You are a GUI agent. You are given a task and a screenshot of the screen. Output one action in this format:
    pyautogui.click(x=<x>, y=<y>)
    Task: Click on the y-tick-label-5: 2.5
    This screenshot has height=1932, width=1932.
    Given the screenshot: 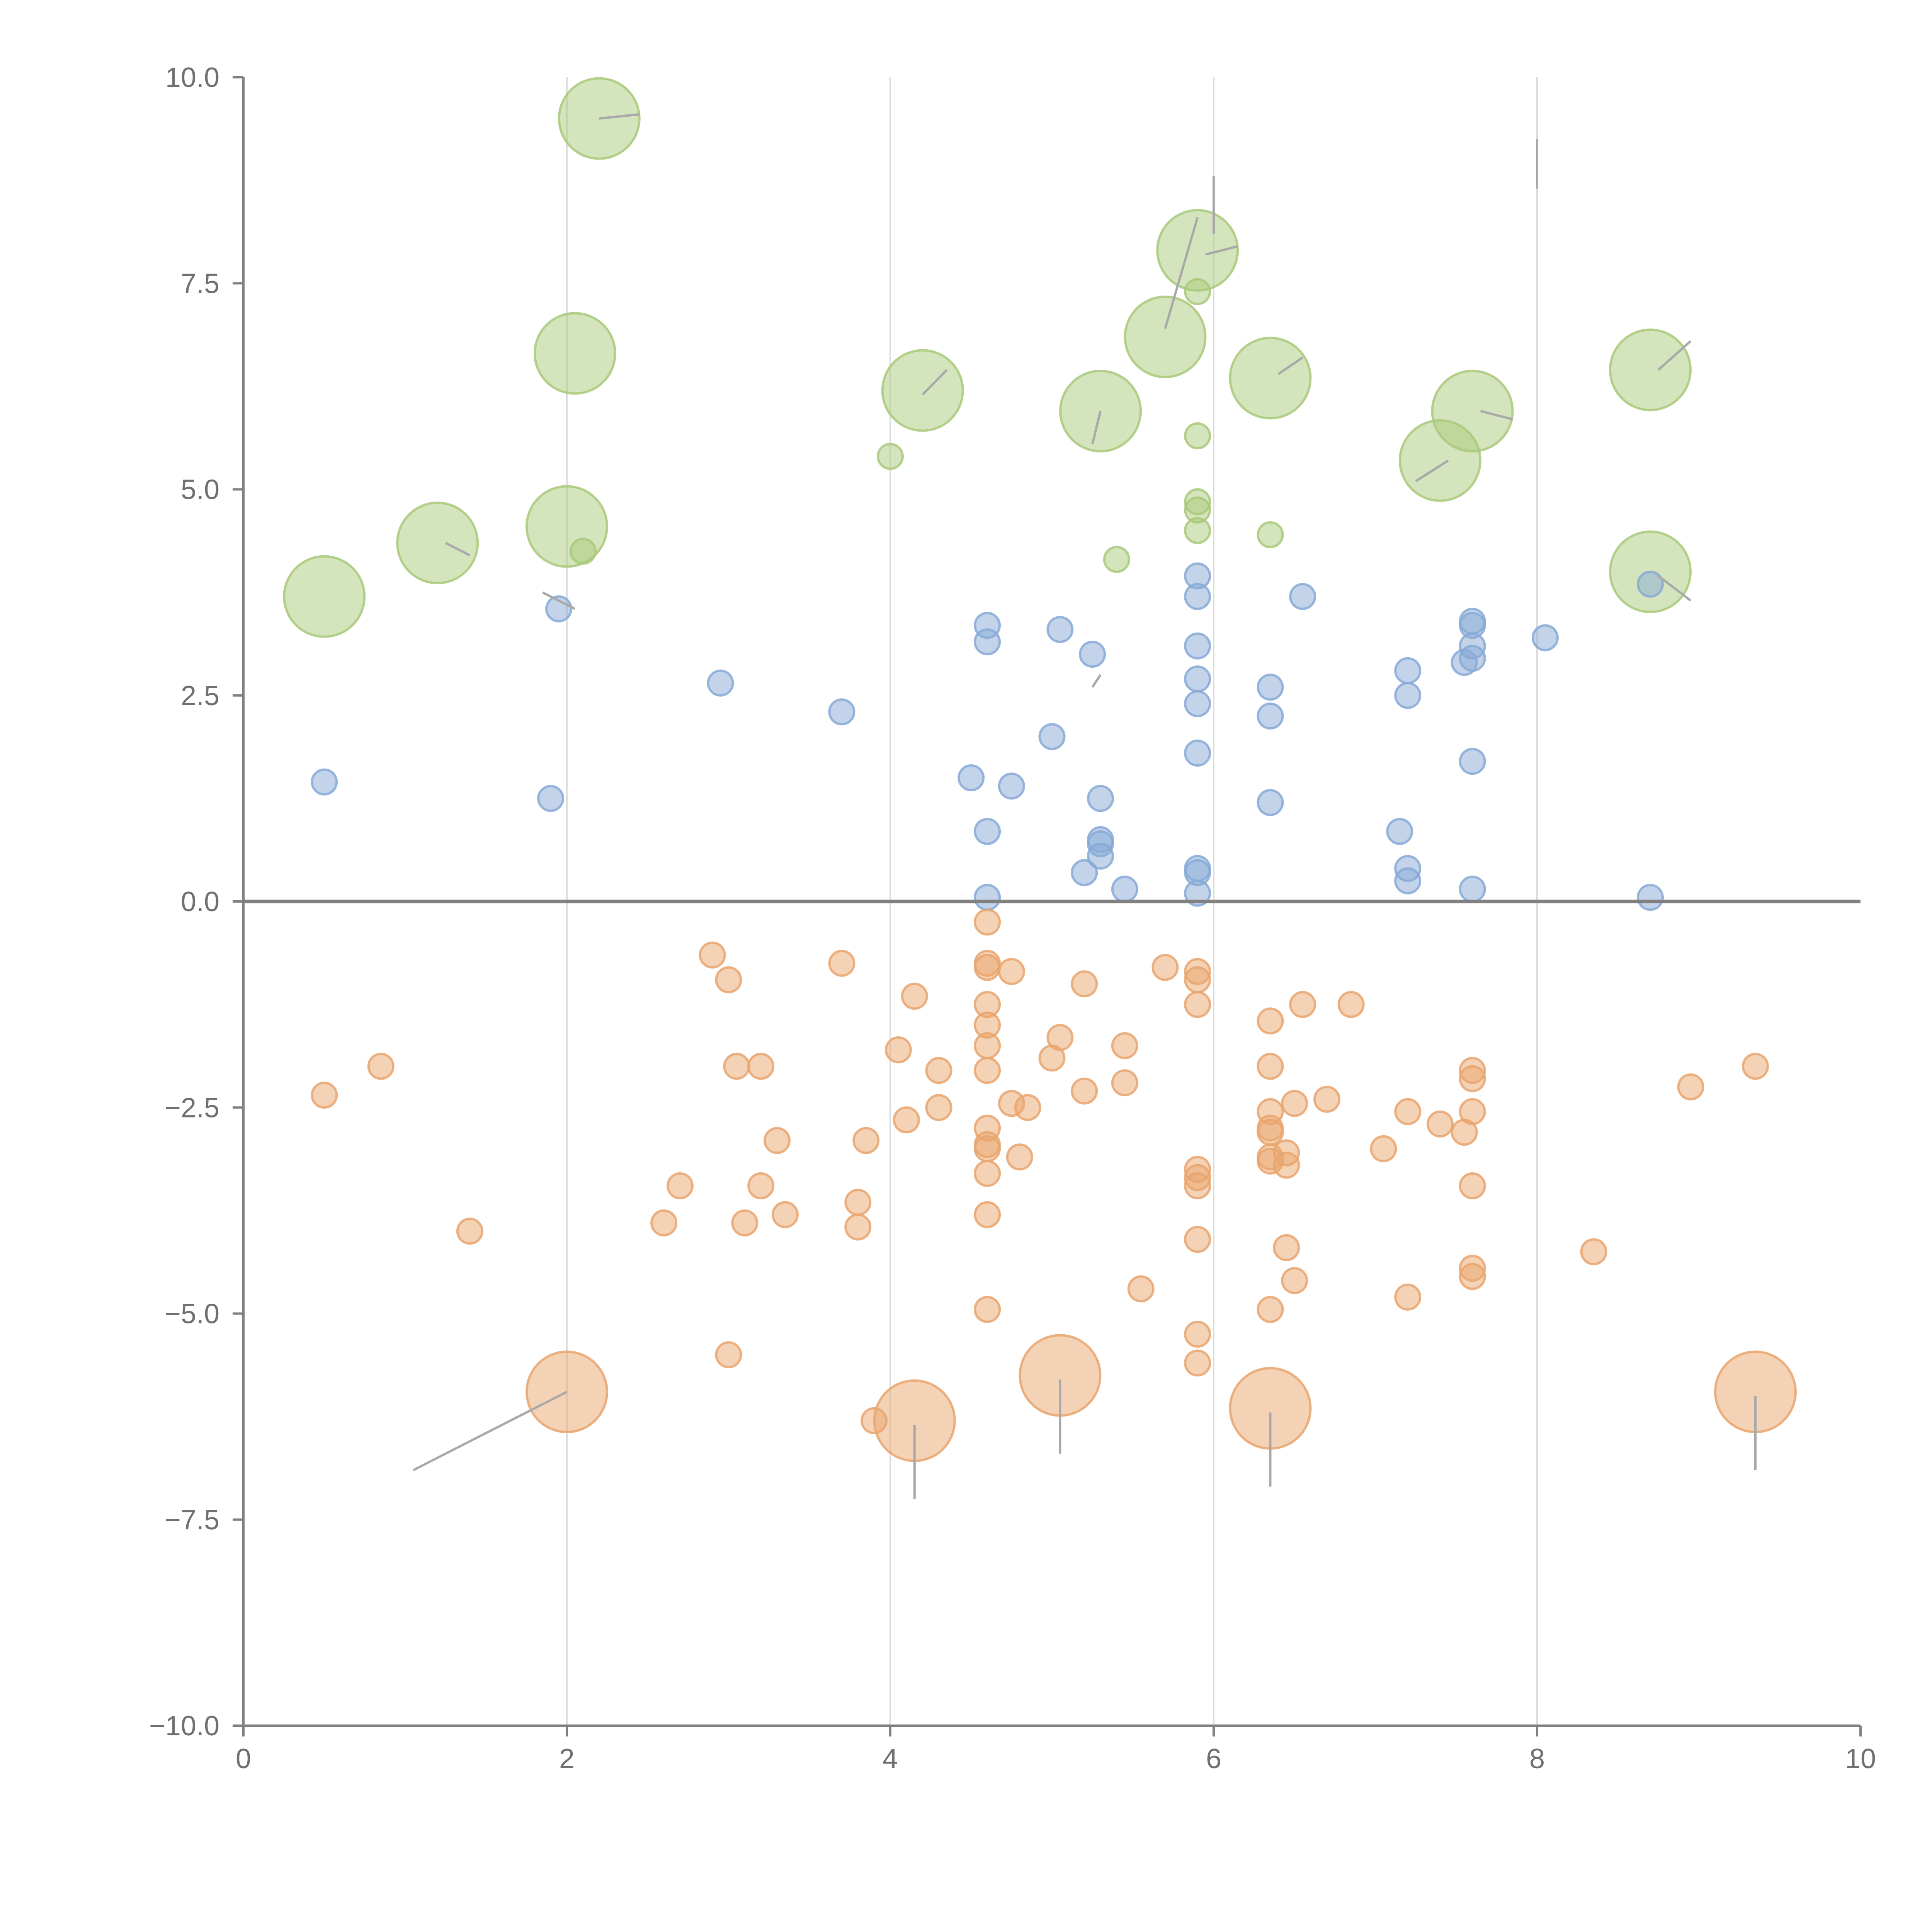 What is the action you would take?
    pyautogui.click(x=200, y=695)
    